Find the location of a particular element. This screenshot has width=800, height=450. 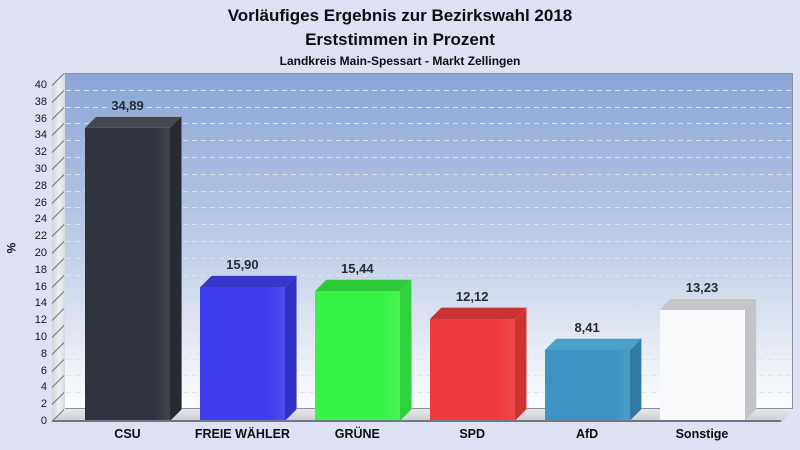

y-tick-label: 16 is located at coordinates (40, 286).